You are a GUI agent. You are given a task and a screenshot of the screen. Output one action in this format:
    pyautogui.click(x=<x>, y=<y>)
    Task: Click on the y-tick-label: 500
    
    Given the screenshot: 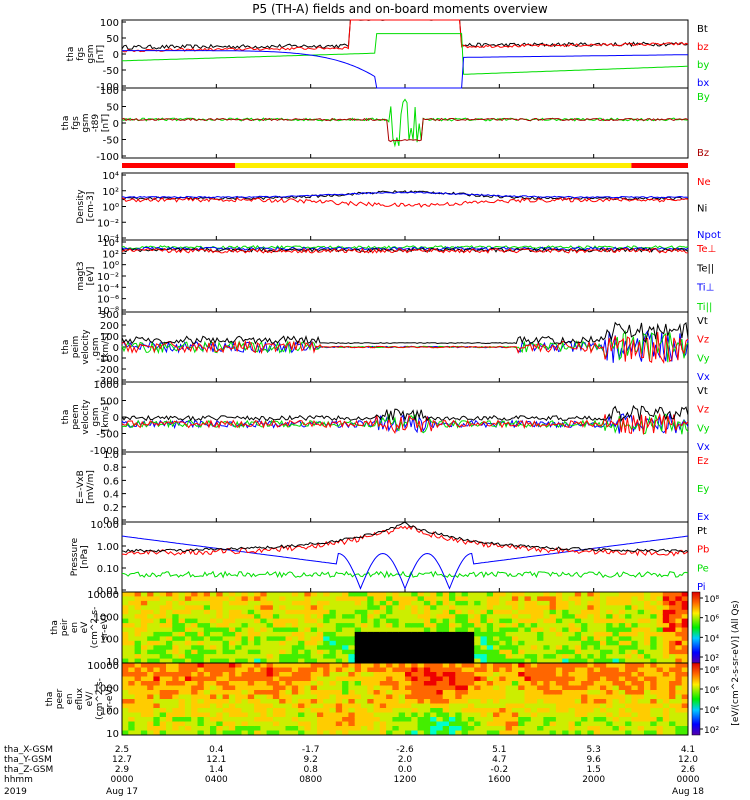 What is the action you would take?
    pyautogui.click(x=109, y=402)
    